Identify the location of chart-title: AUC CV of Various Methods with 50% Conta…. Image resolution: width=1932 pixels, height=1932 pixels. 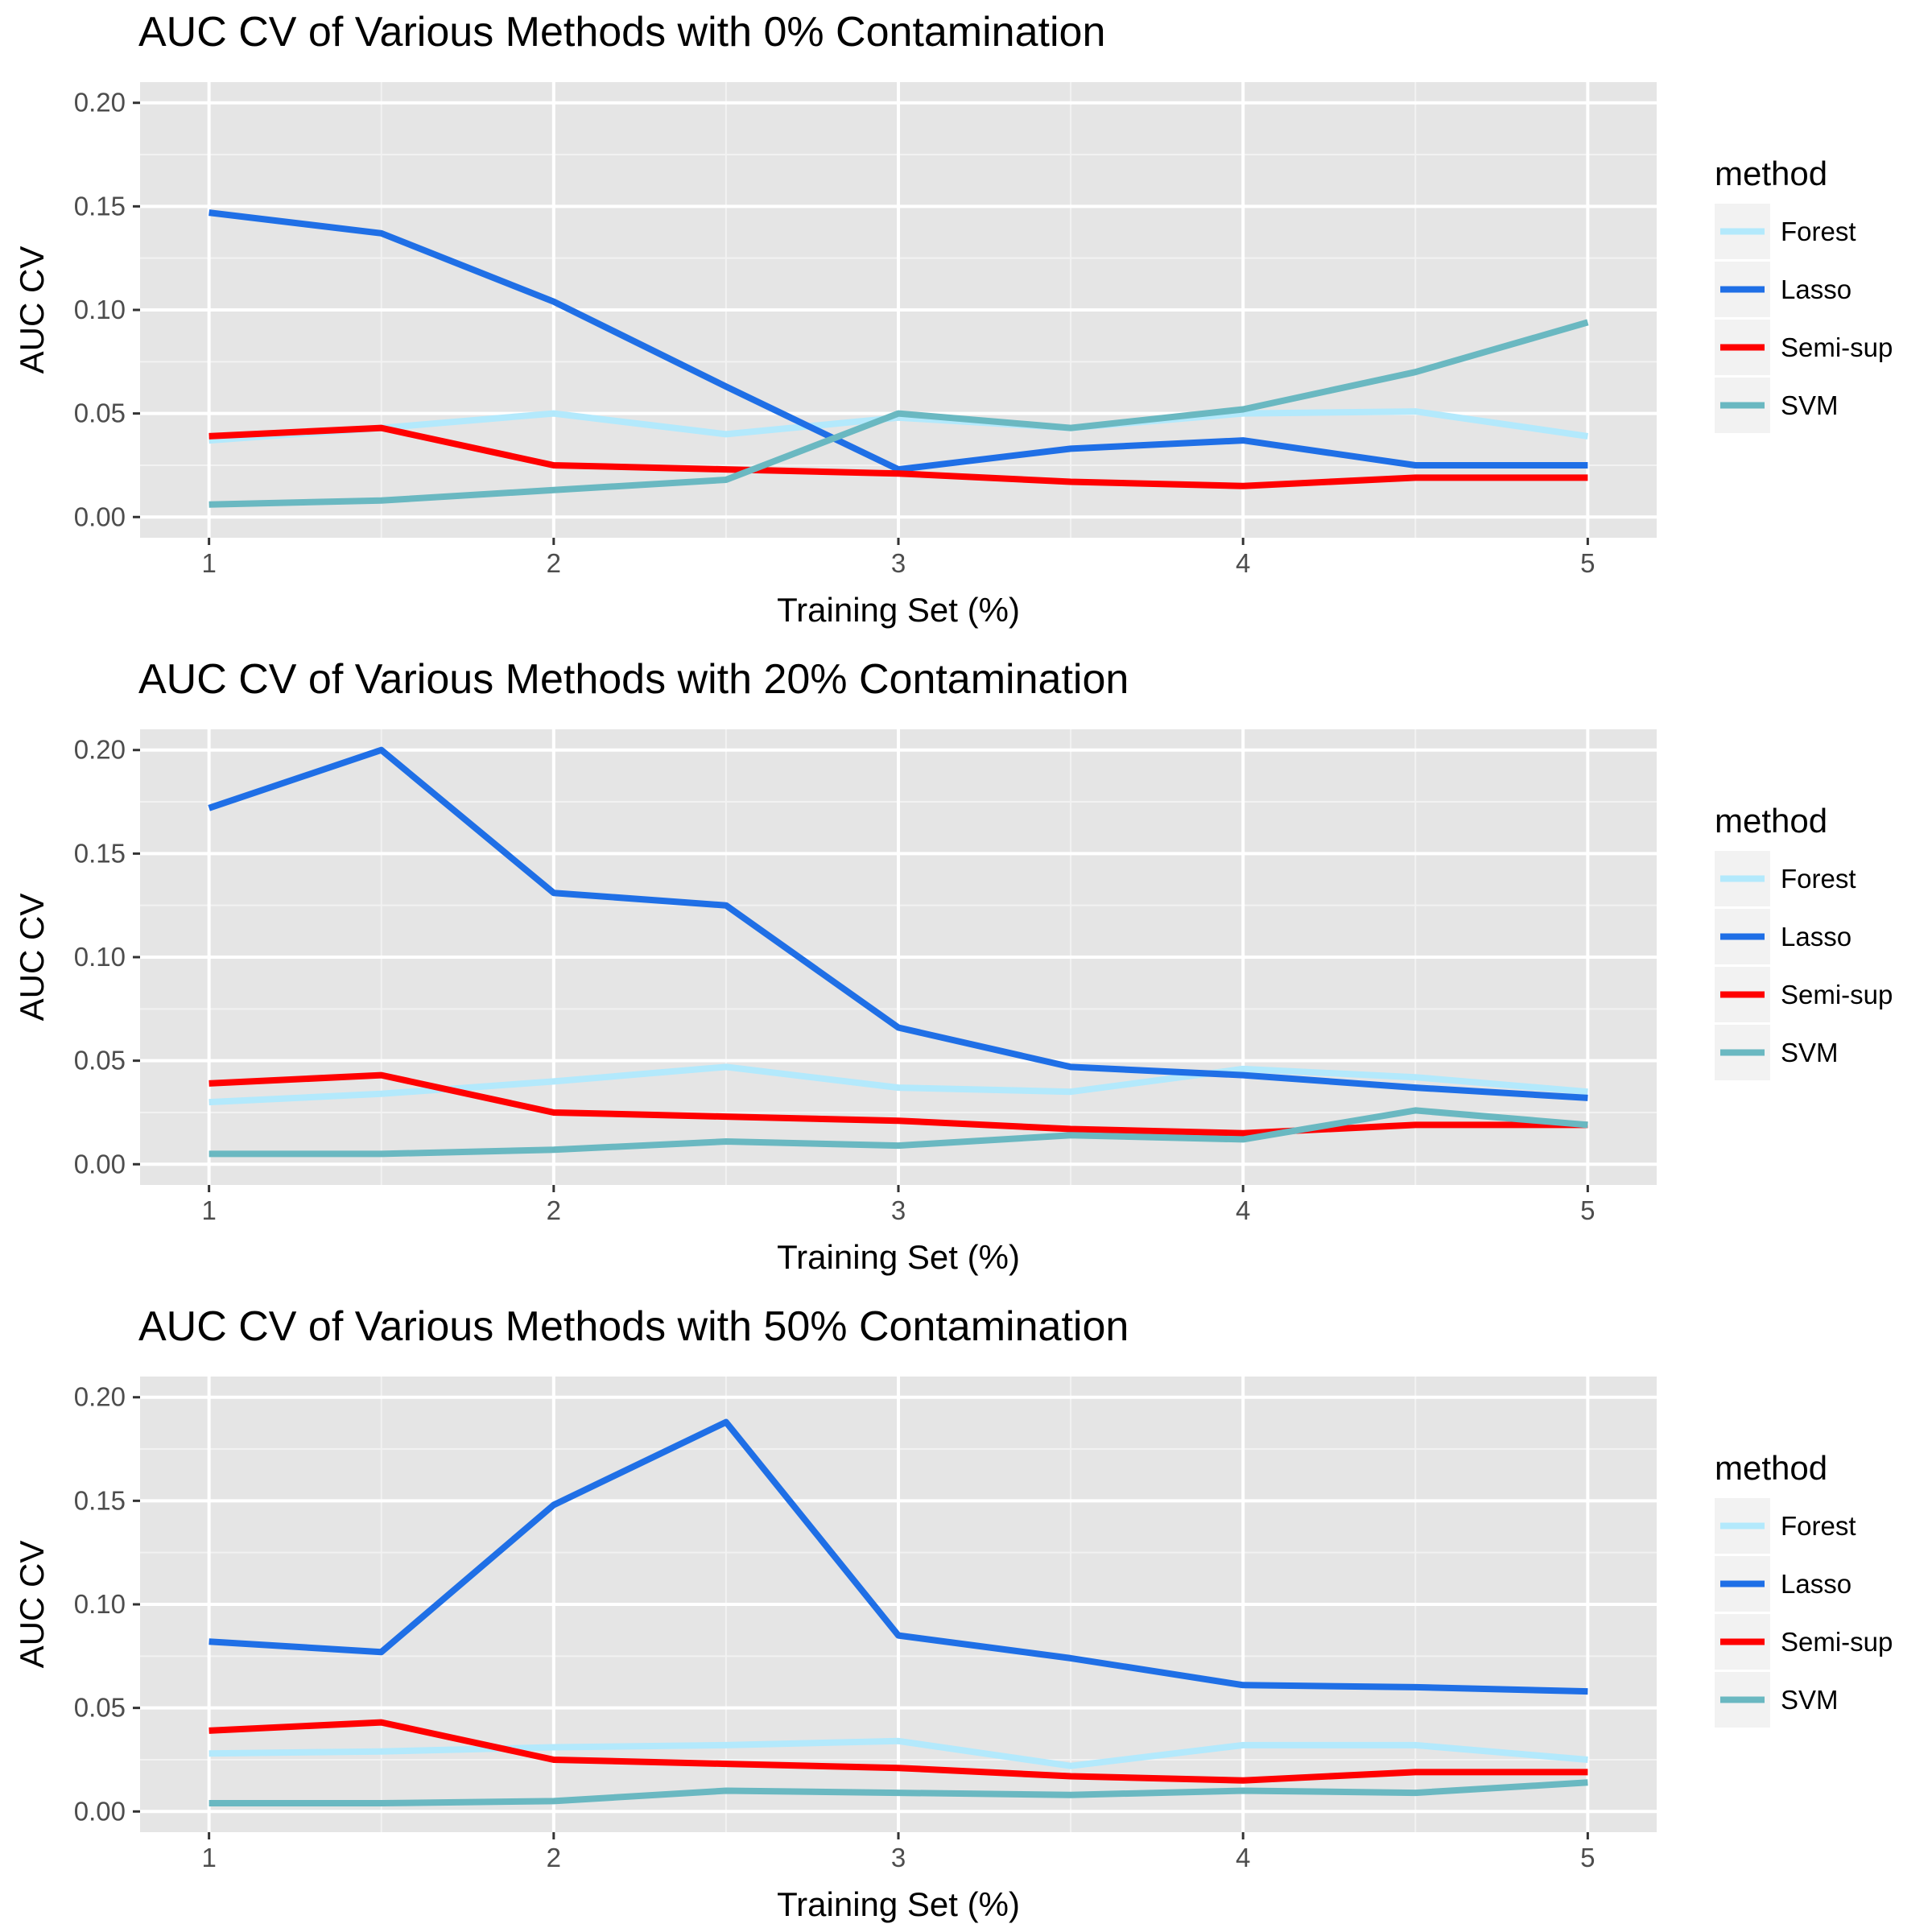
(633, 1326).